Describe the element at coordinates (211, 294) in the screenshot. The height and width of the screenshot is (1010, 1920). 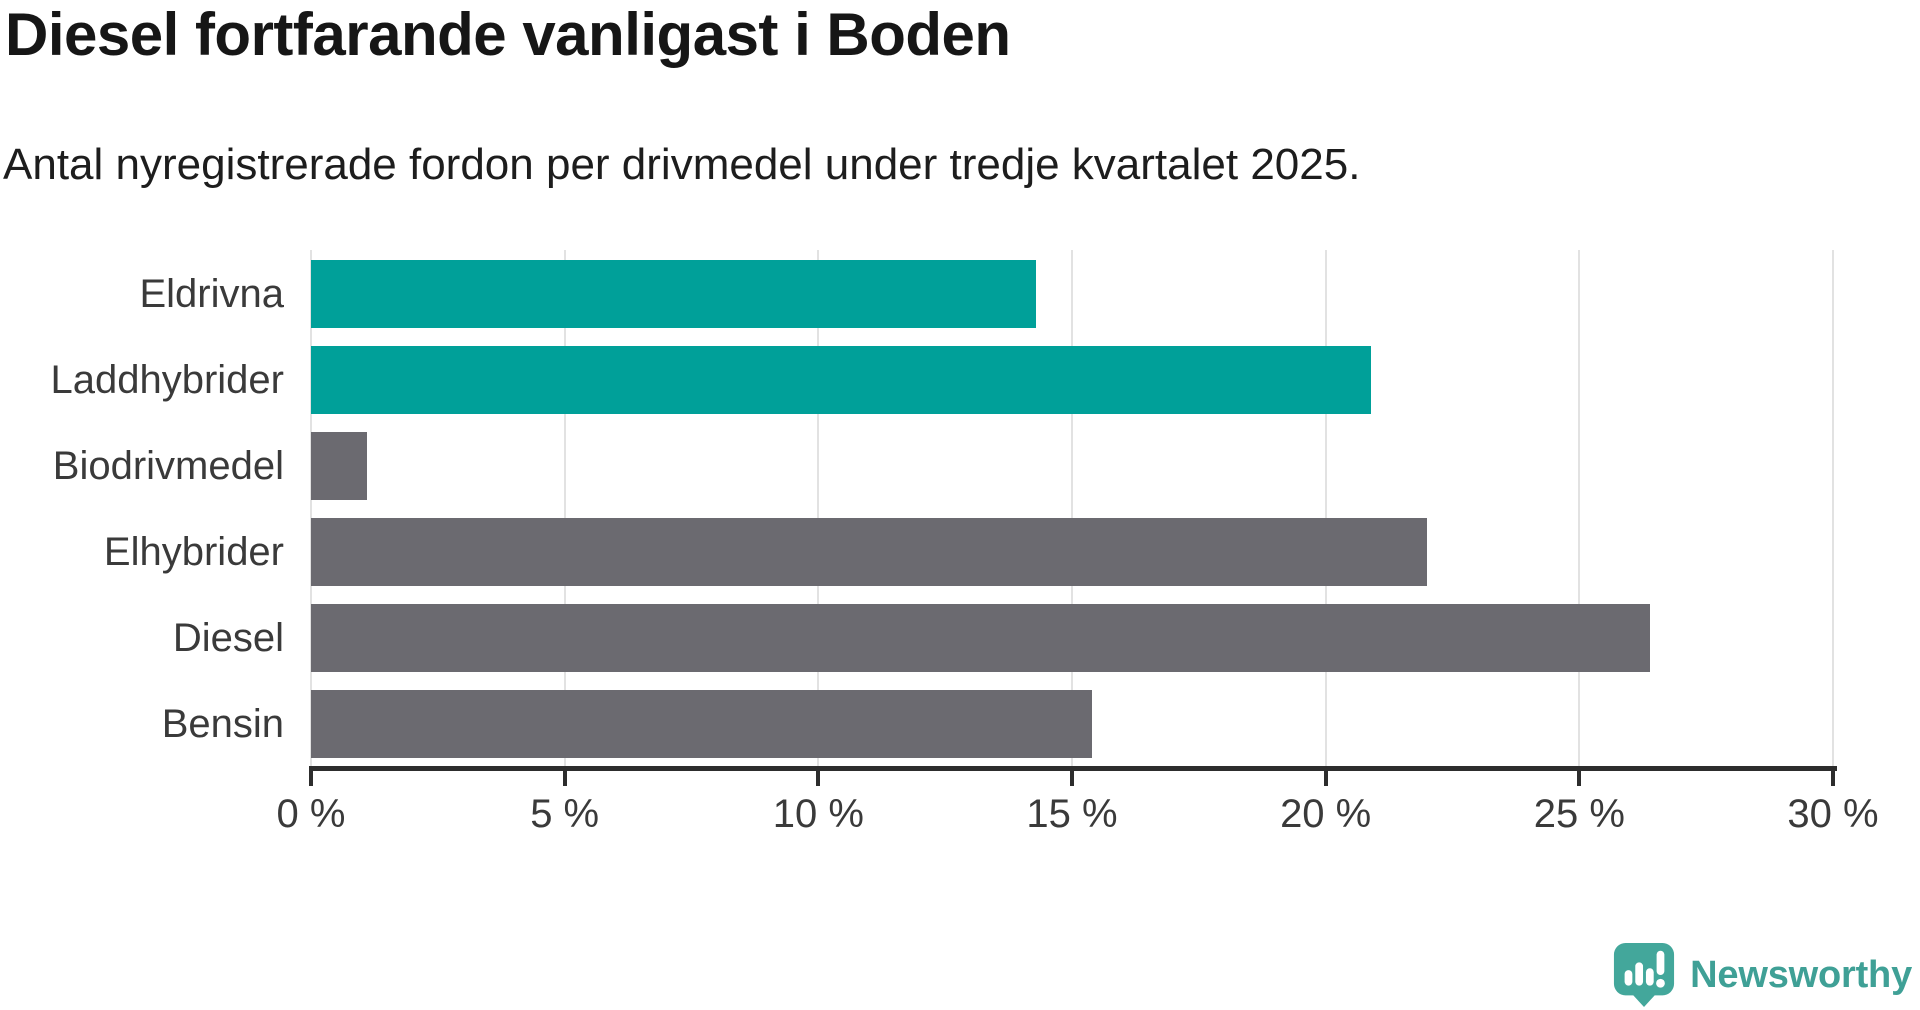
I see `category-label-eldrivna: Eldrivna` at that location.